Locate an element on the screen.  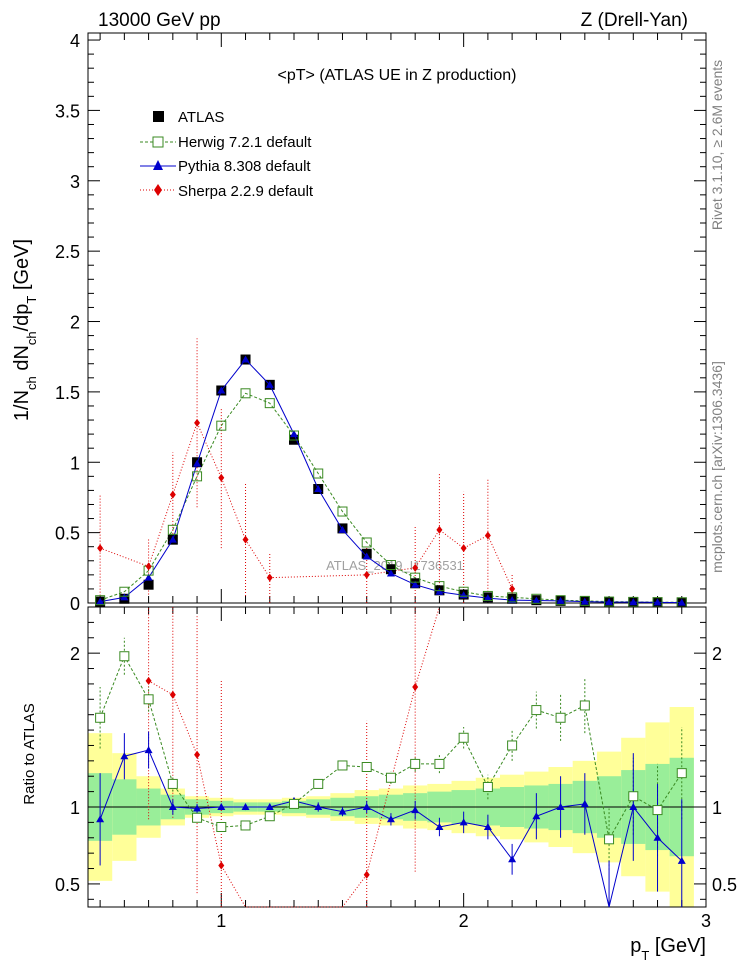
atlas-data-point is located at coordinates (148, 584).